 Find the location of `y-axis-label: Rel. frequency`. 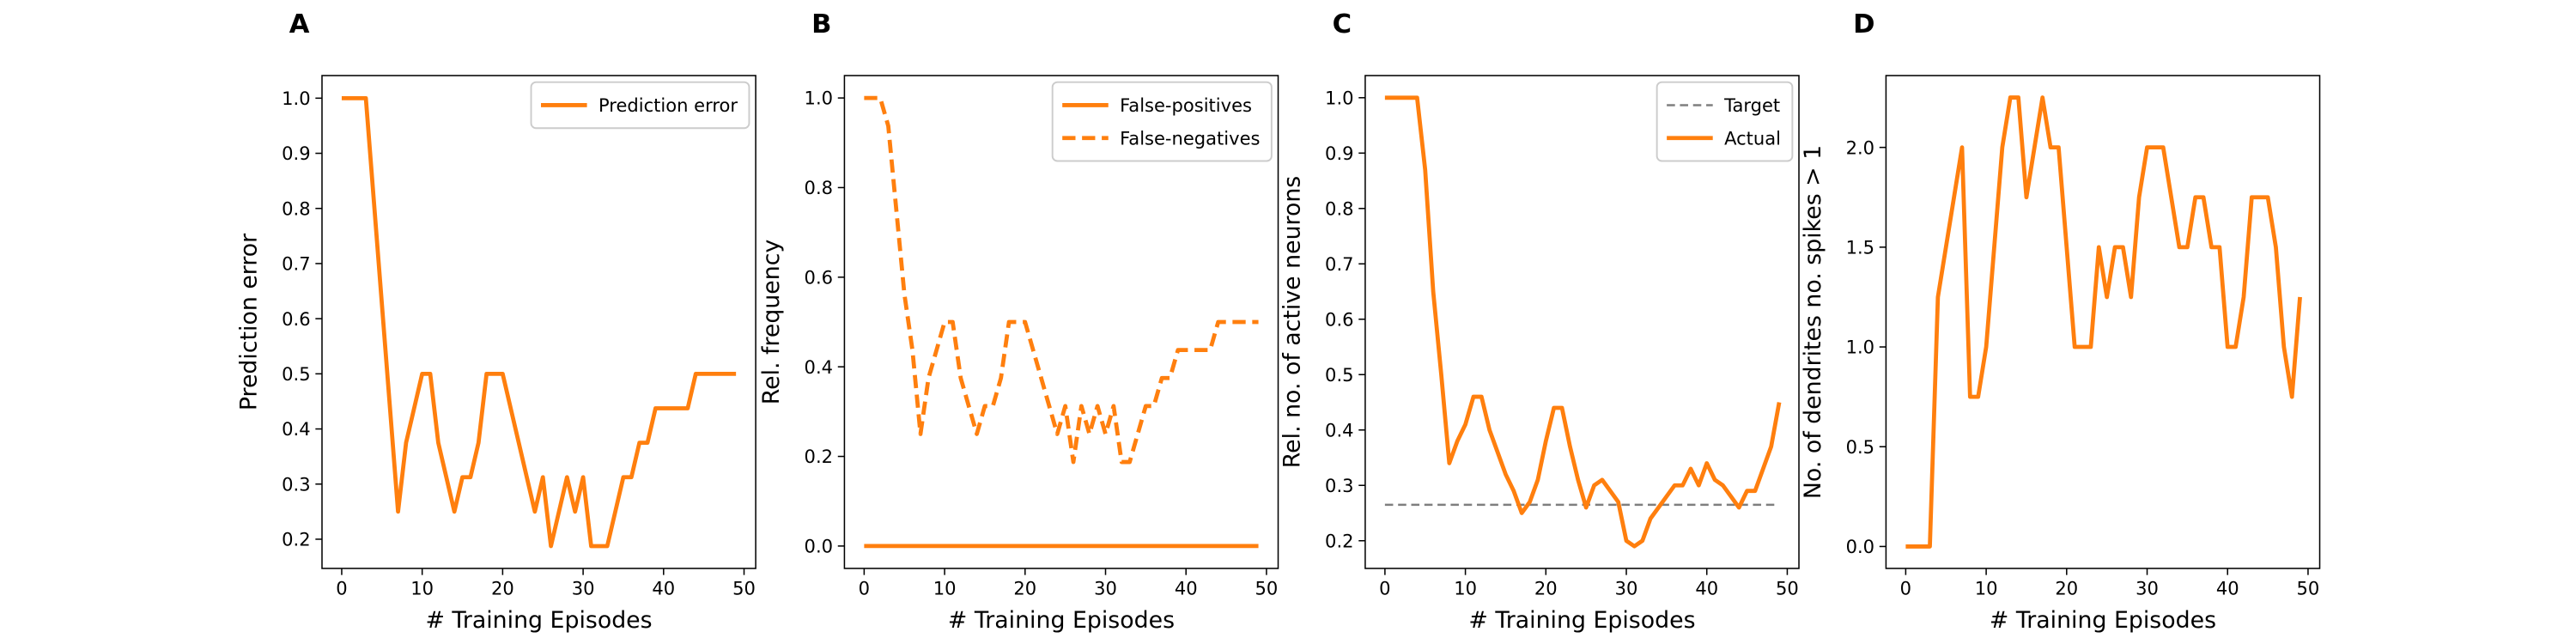

y-axis-label: Rel. frequency is located at coordinates (771, 323).